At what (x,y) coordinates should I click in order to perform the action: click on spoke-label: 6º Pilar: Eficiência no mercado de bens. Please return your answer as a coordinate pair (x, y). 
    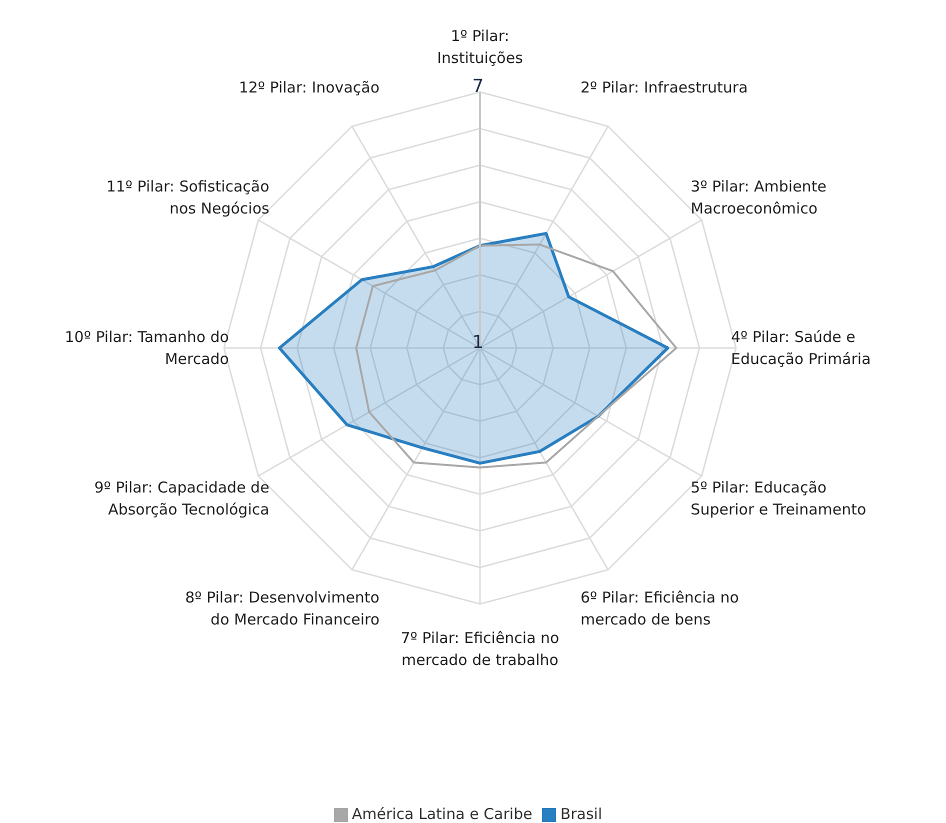
    Looking at the image, I should click on (659, 608).